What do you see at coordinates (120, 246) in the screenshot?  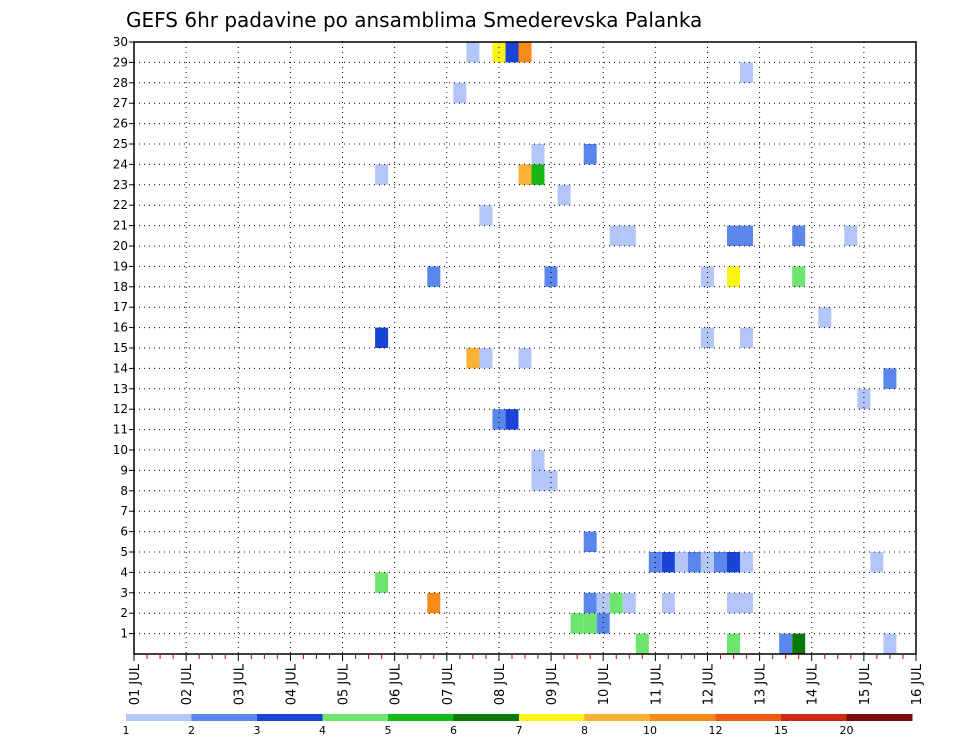 I see `y-tick-label: 20` at bounding box center [120, 246].